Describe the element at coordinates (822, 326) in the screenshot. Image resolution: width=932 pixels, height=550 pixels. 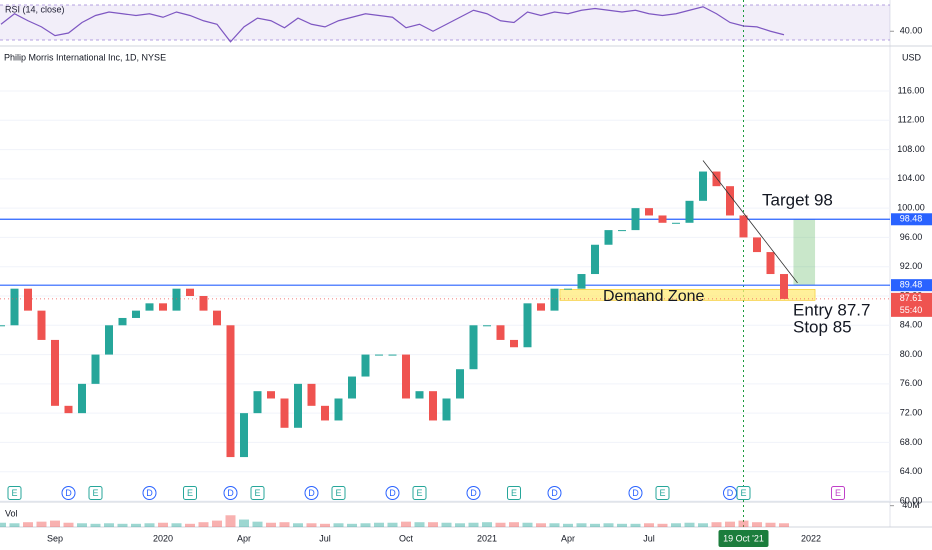
I see `annotation: Stop 85` at that location.